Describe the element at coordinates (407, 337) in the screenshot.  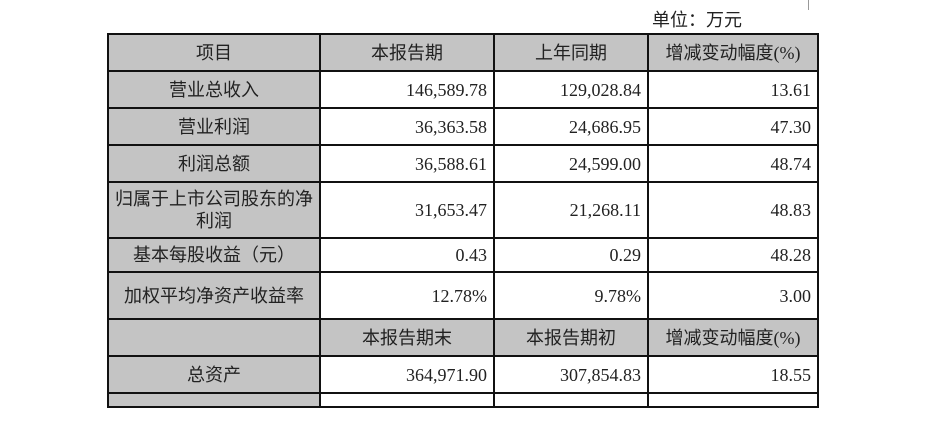
I see `subheader-end: 本报告期末` at that location.